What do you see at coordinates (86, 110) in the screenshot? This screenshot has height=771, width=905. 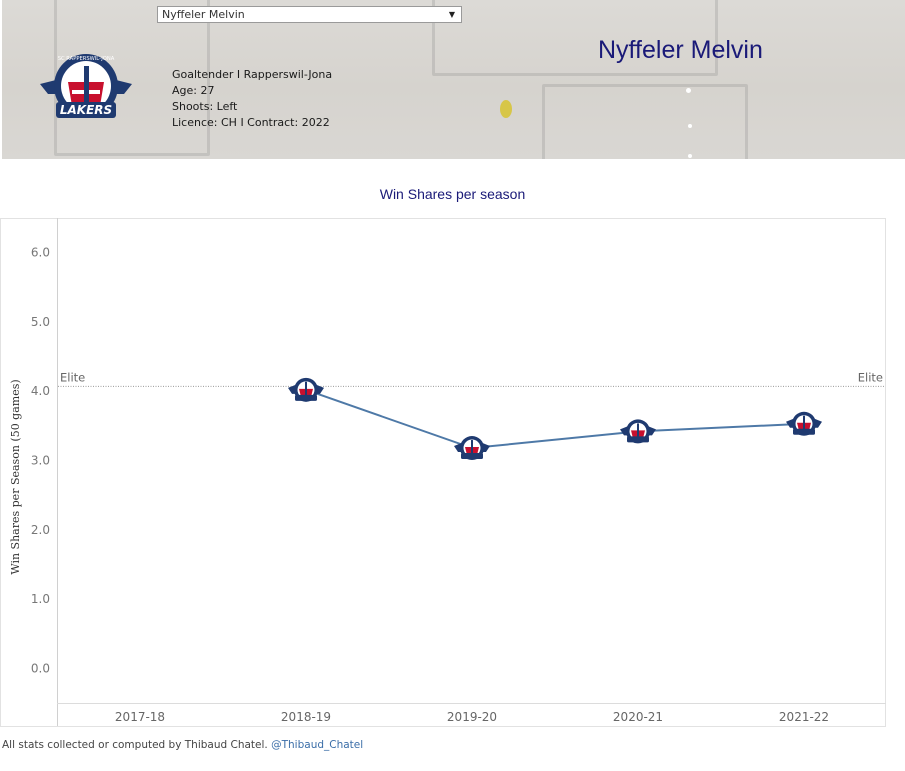 I see `logo-text: LAKERS` at bounding box center [86, 110].